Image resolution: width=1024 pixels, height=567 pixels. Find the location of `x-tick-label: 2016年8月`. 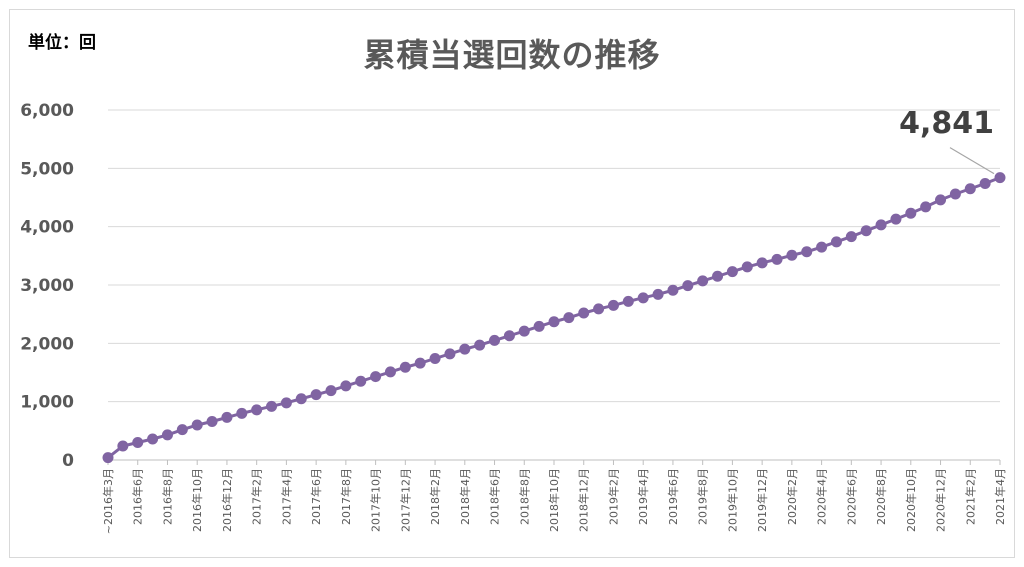

x-tick-label: 2016年8月 is located at coordinates (167, 496).